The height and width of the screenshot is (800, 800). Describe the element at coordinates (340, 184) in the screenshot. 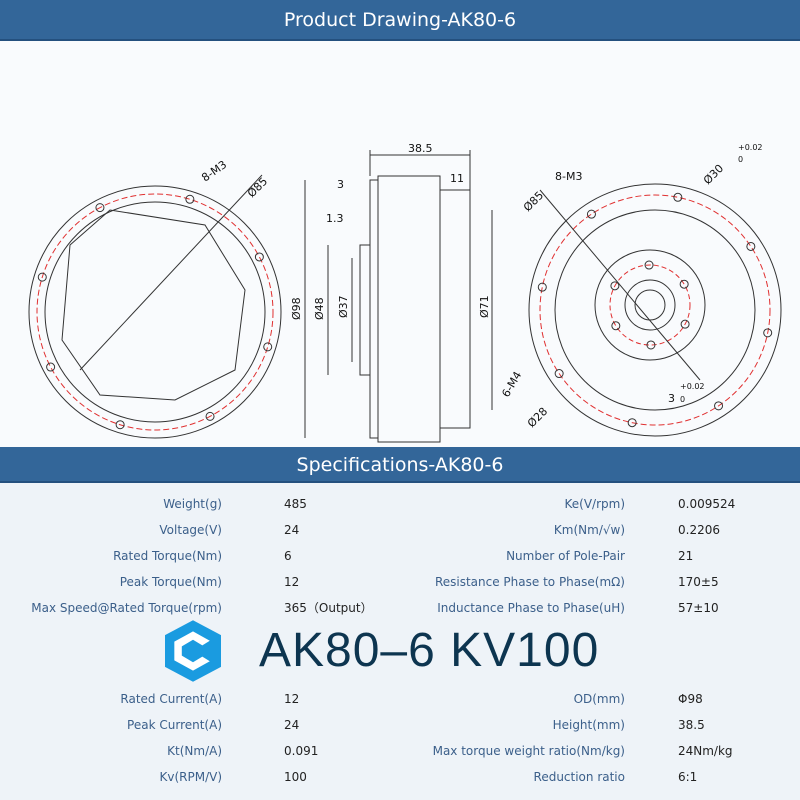

I see `flange-dim: 3` at that location.